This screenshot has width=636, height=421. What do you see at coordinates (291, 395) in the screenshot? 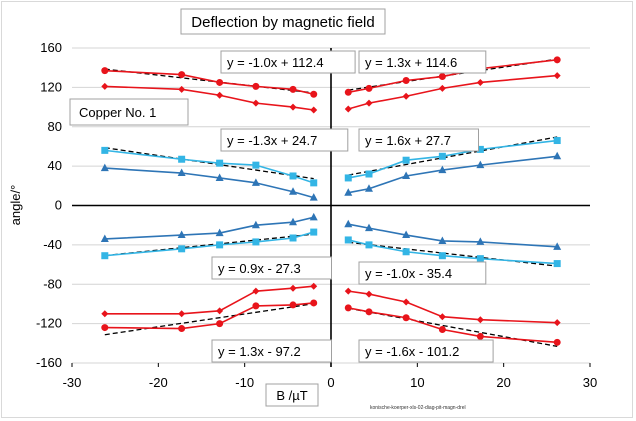
I see `x-axis-label: B /µT` at bounding box center [291, 395].